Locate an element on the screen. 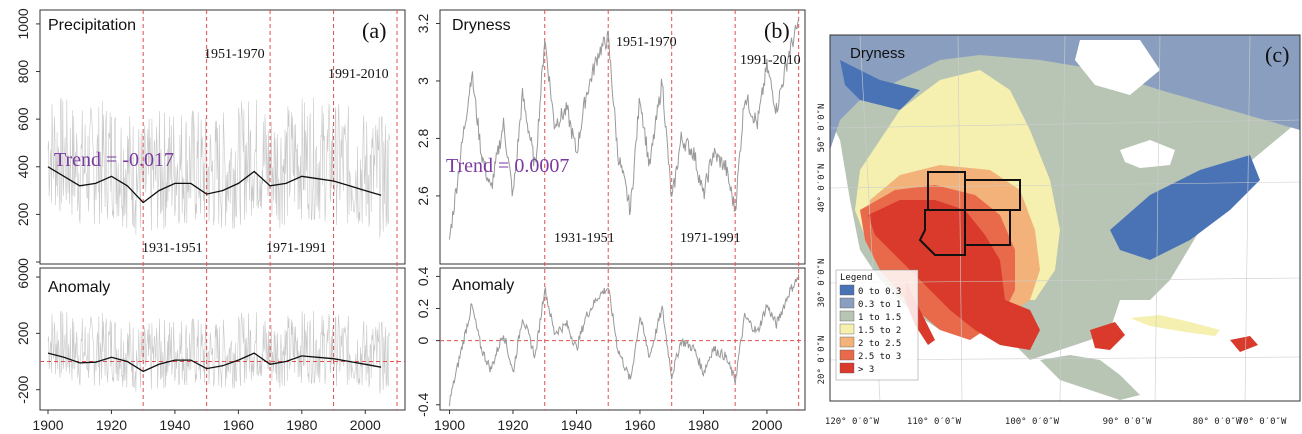 This screenshot has height=434, width=1302. panel-b-x-tick-label: 1920 is located at coordinates (512, 425).